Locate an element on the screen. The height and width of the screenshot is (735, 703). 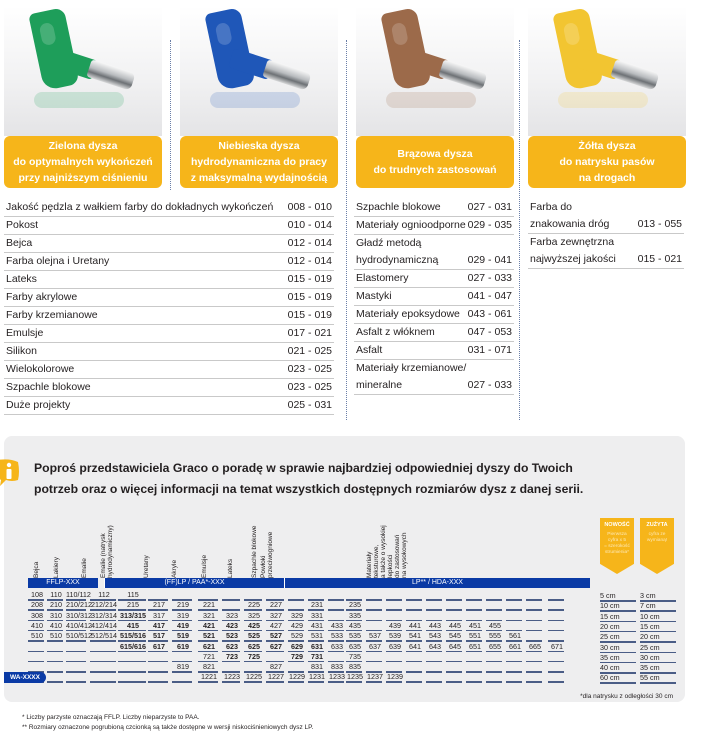
size-range: 047 - 053 is located at coordinates (489, 332).